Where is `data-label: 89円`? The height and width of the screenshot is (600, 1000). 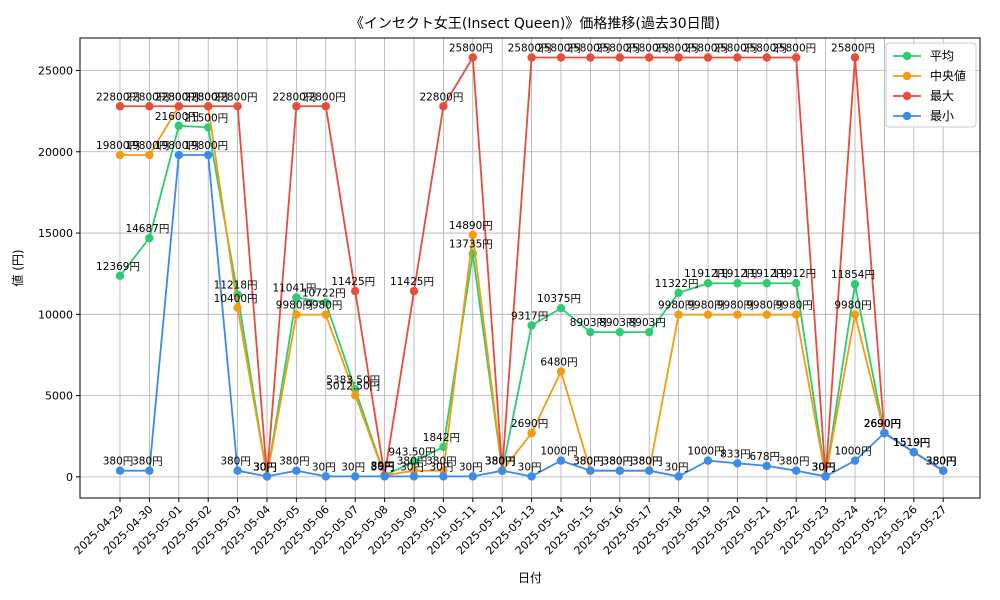 data-label: 89円 is located at coordinates (383, 466).